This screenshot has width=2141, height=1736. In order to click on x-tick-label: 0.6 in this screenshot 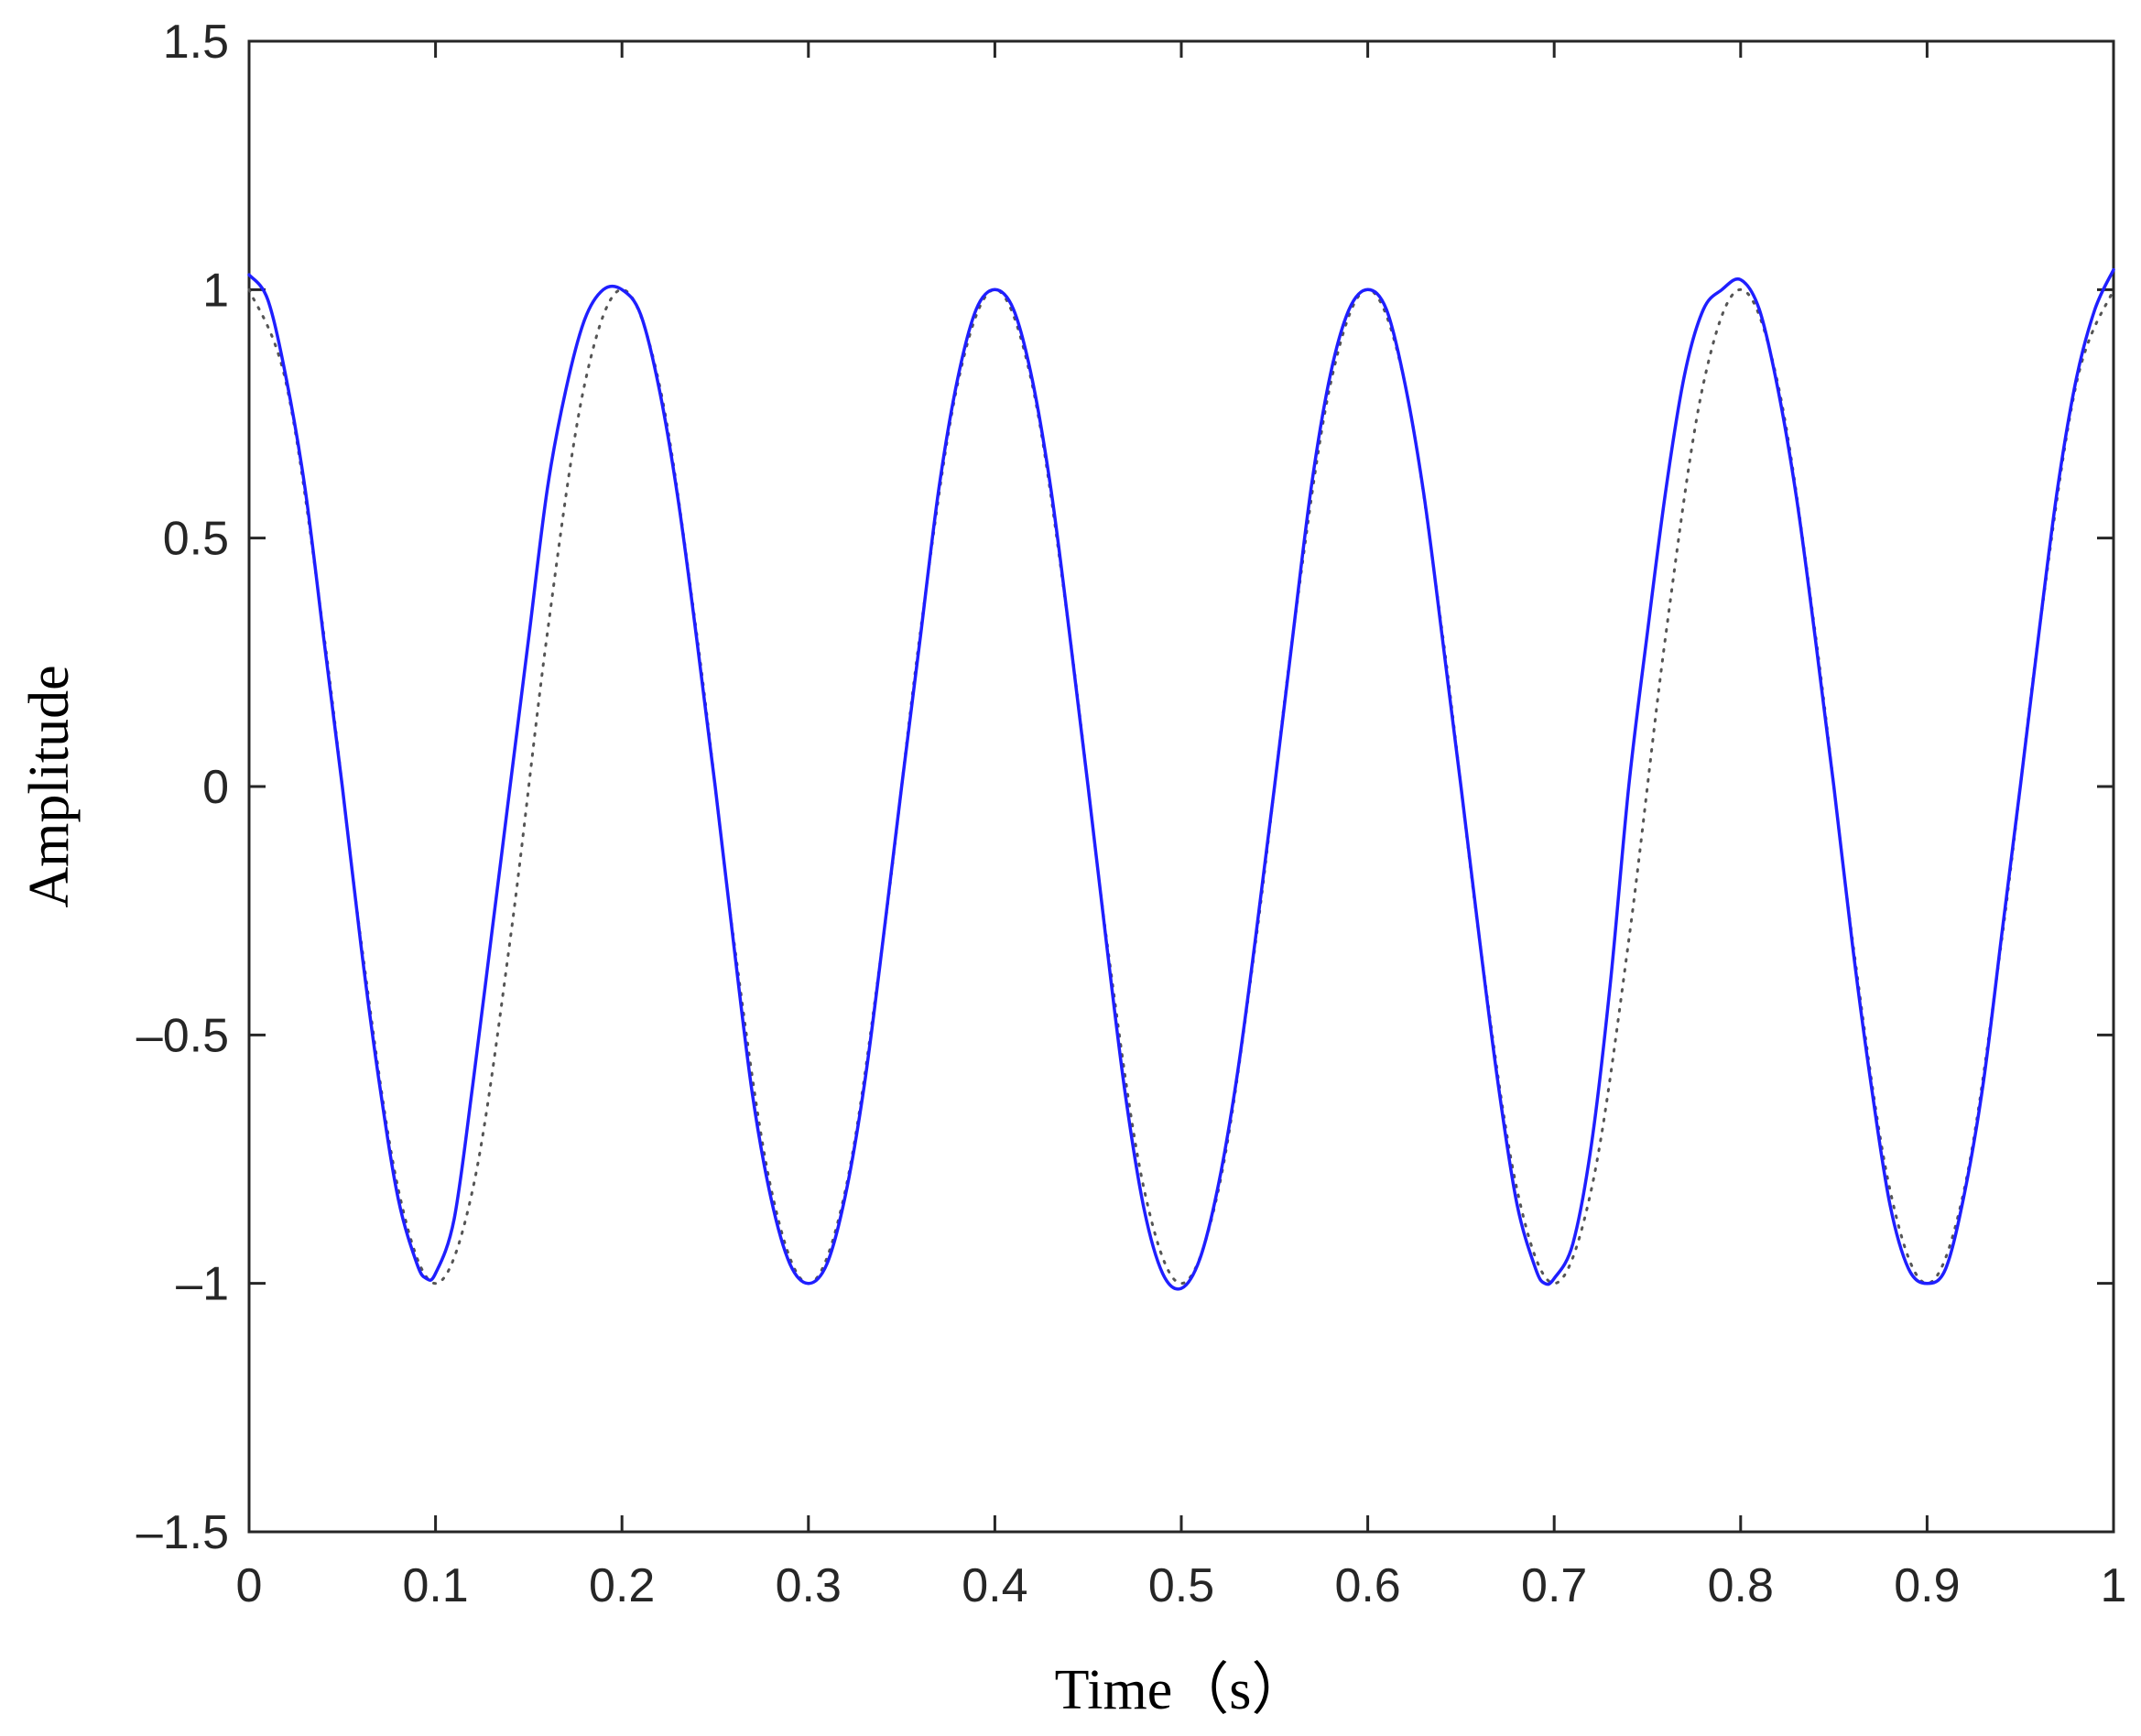, I will do `click(1367, 1586)`.